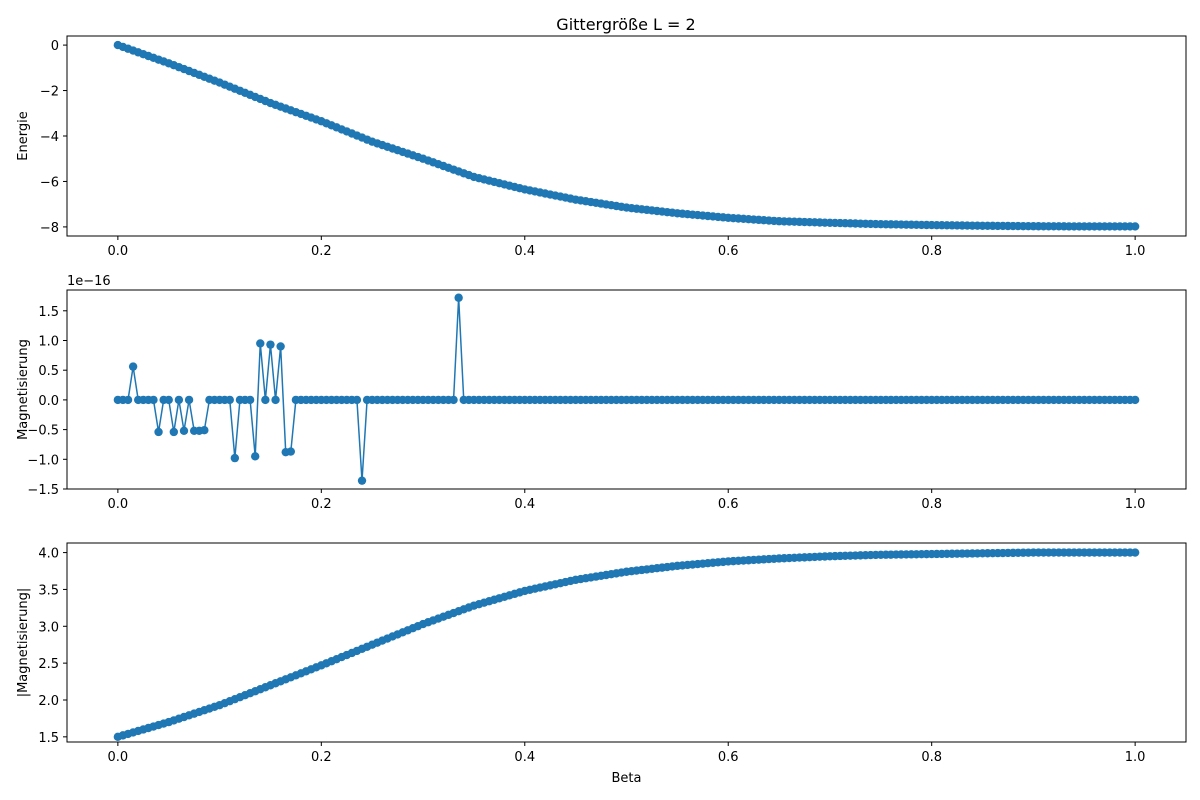 The height and width of the screenshot is (800, 1200). I want to click on abs-magnetization-y-axis-label: |Magnetisierung|, so click(23, 643).